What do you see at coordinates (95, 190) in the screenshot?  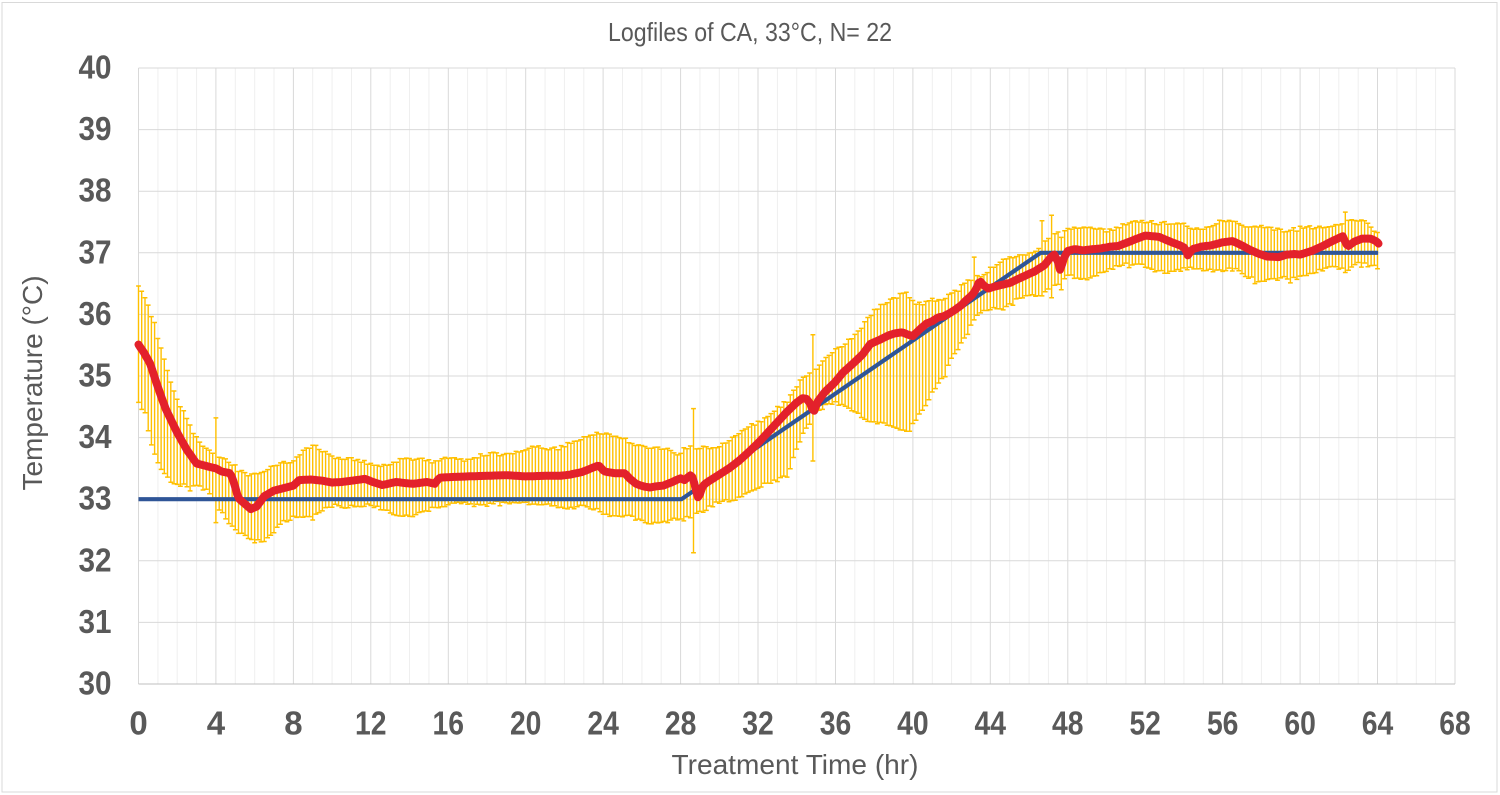 I see `svg-text: 38` at bounding box center [95, 190].